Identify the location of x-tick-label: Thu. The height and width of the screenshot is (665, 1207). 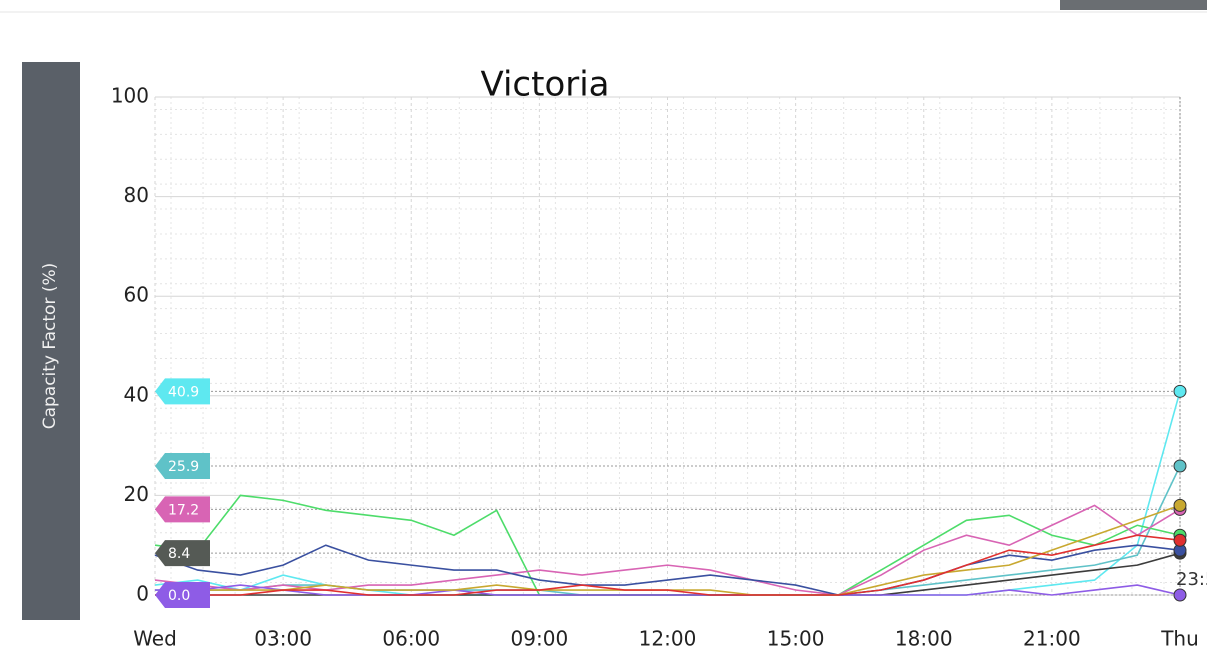
(1179, 639).